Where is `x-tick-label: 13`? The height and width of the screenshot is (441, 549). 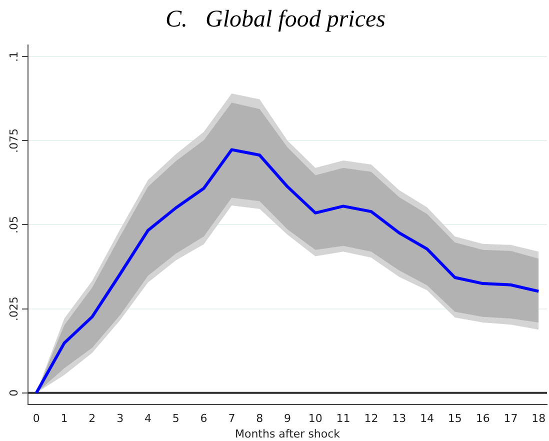 x-tick-label: 13 is located at coordinates (399, 419).